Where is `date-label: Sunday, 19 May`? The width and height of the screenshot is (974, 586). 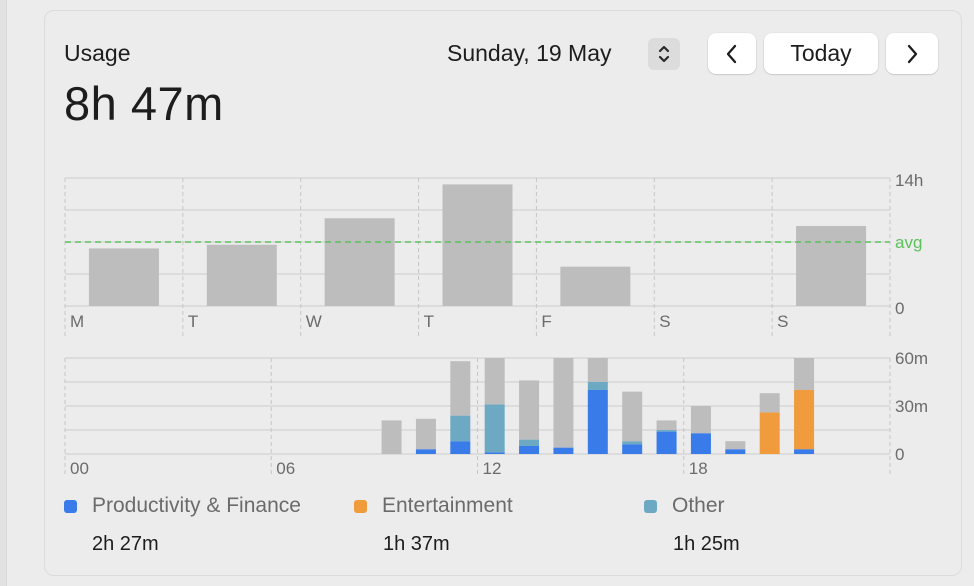
date-label: Sunday, 19 May is located at coordinates (529, 53).